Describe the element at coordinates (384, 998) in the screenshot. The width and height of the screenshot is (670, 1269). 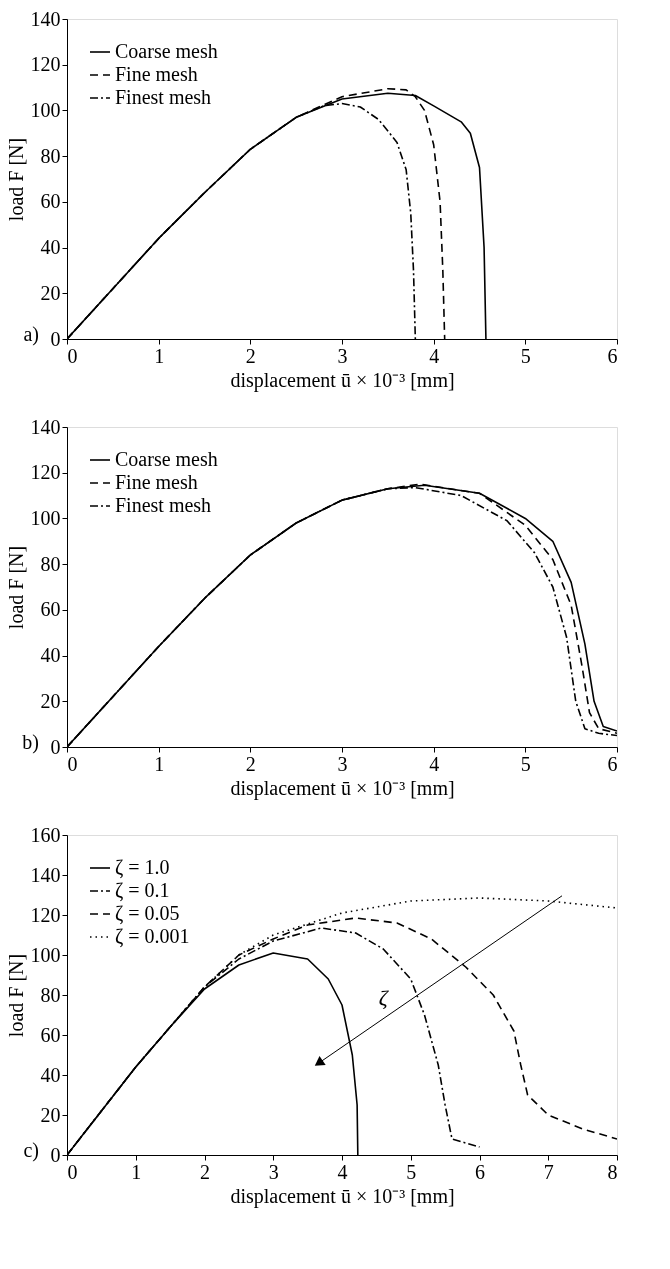
I see `annotation: ζ` at that location.